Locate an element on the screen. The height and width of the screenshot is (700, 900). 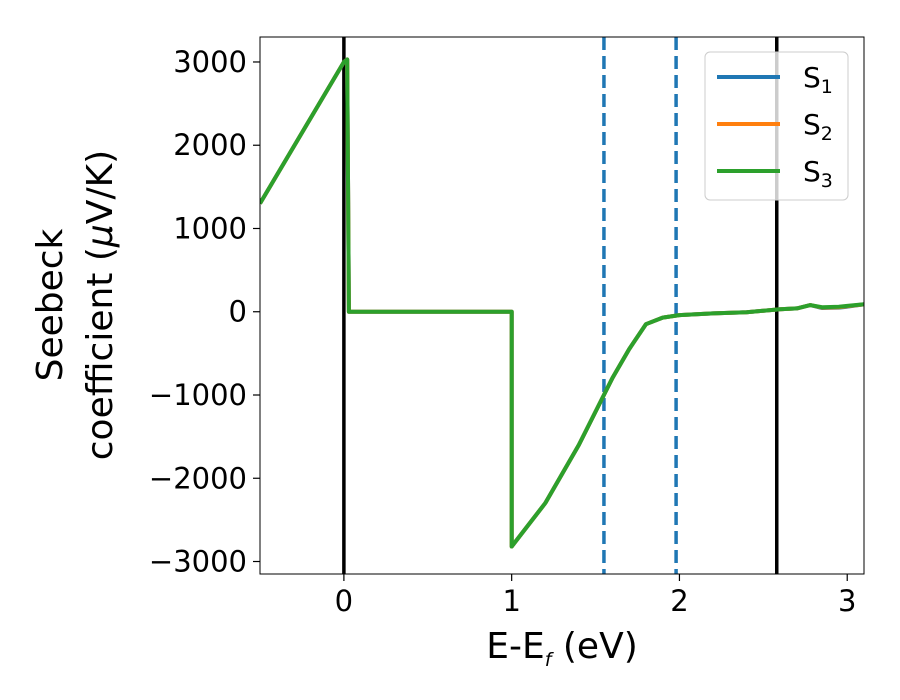
y-tick-label: −2000 is located at coordinates (198, 478).